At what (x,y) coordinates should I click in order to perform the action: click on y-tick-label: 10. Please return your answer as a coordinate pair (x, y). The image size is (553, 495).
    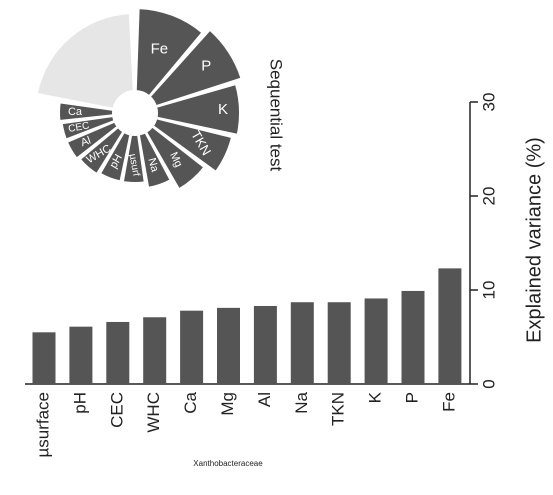
    Looking at the image, I should click on (488, 290).